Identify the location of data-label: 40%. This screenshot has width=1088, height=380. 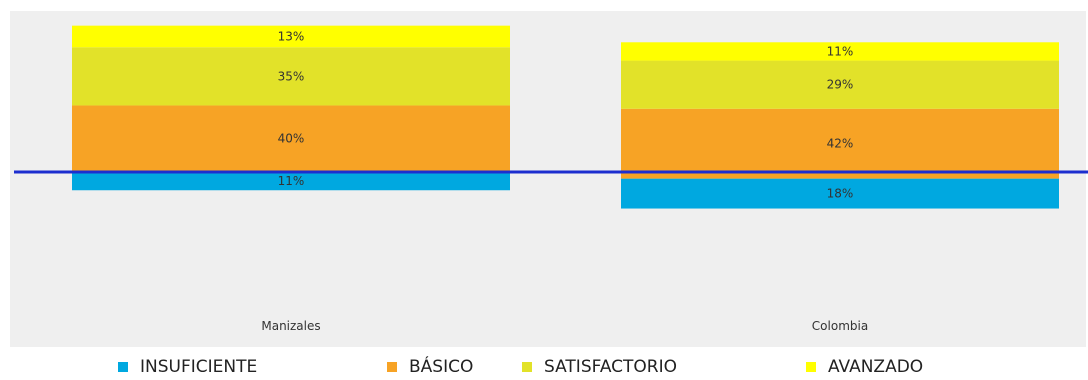
(291, 139).